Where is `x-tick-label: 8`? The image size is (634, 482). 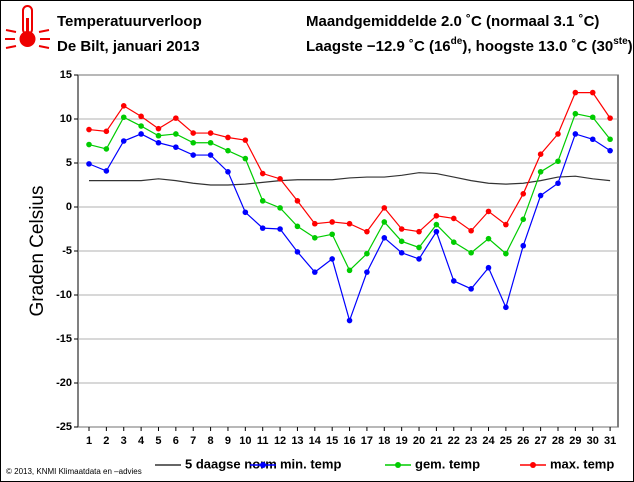
x-tick-label: 8 is located at coordinates (211, 441).